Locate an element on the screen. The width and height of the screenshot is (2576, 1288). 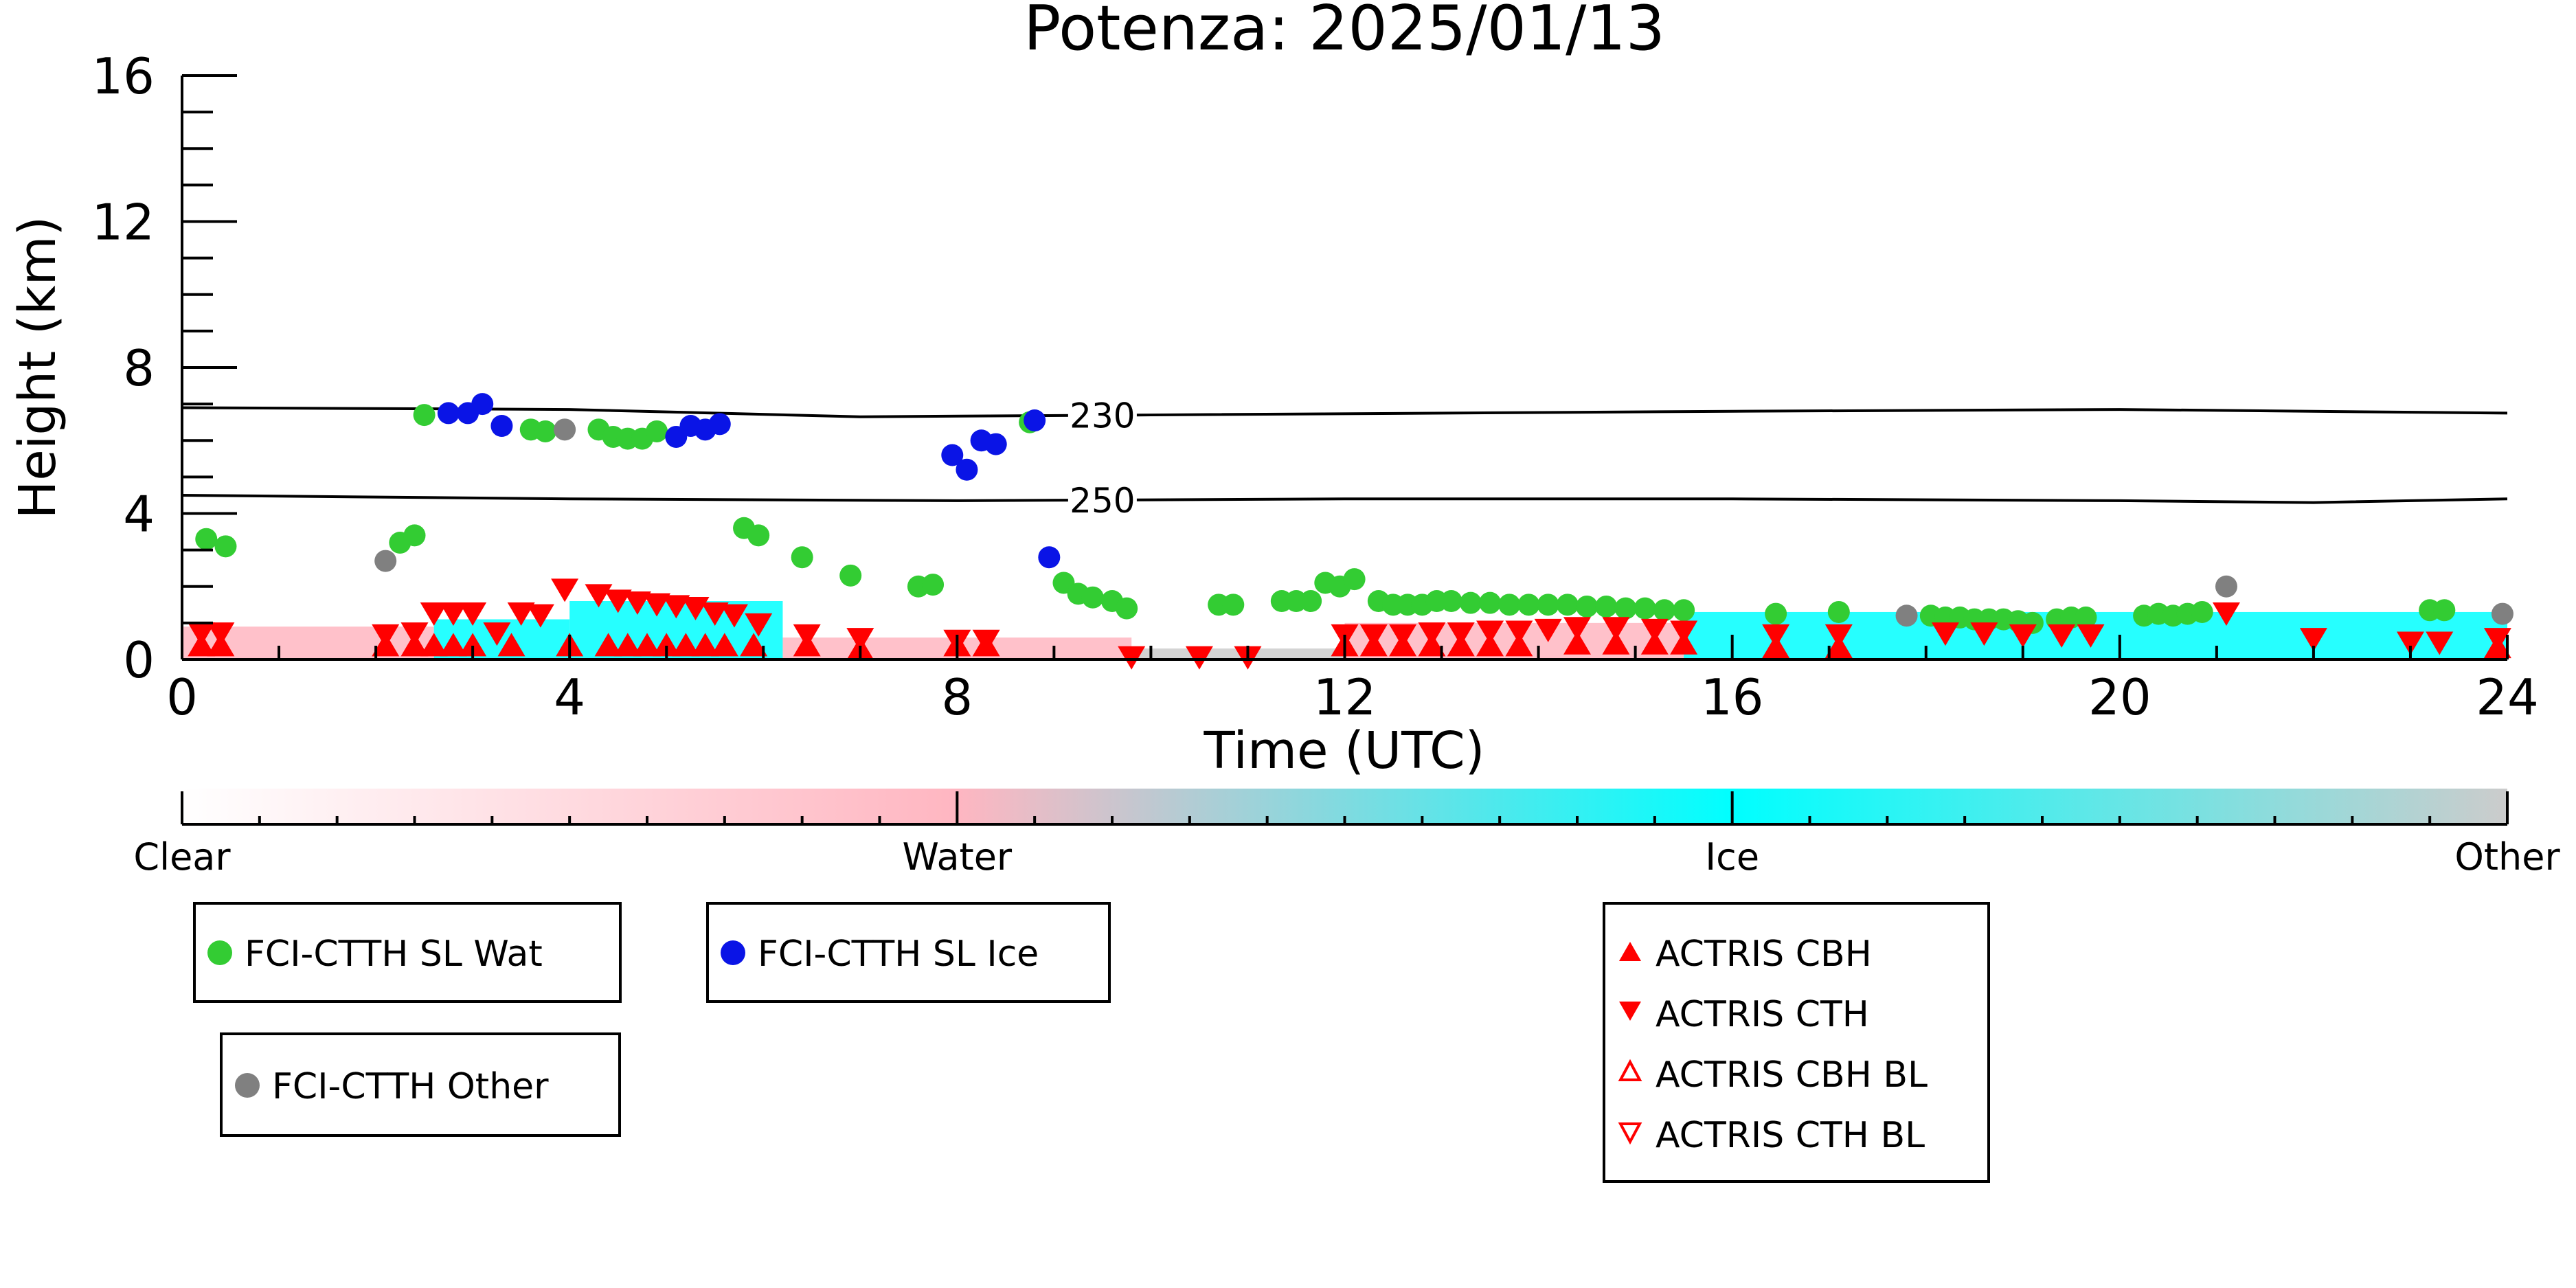
legend-marker-wat is located at coordinates (219, 952).